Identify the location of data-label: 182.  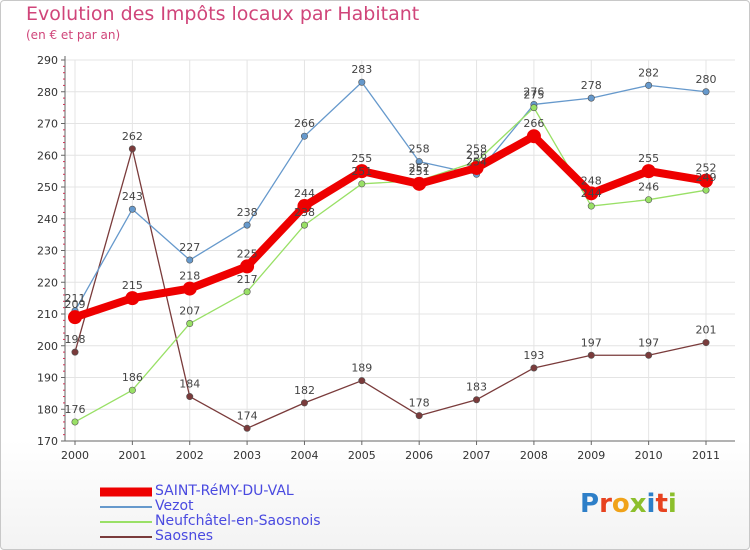
(304, 390).